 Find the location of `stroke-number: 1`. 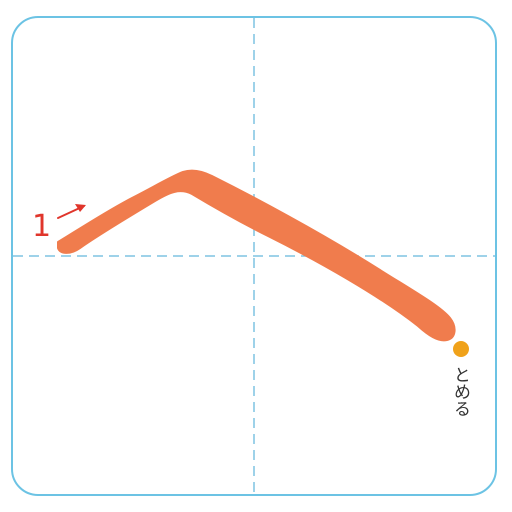

stroke-number: 1 is located at coordinates (41, 226).